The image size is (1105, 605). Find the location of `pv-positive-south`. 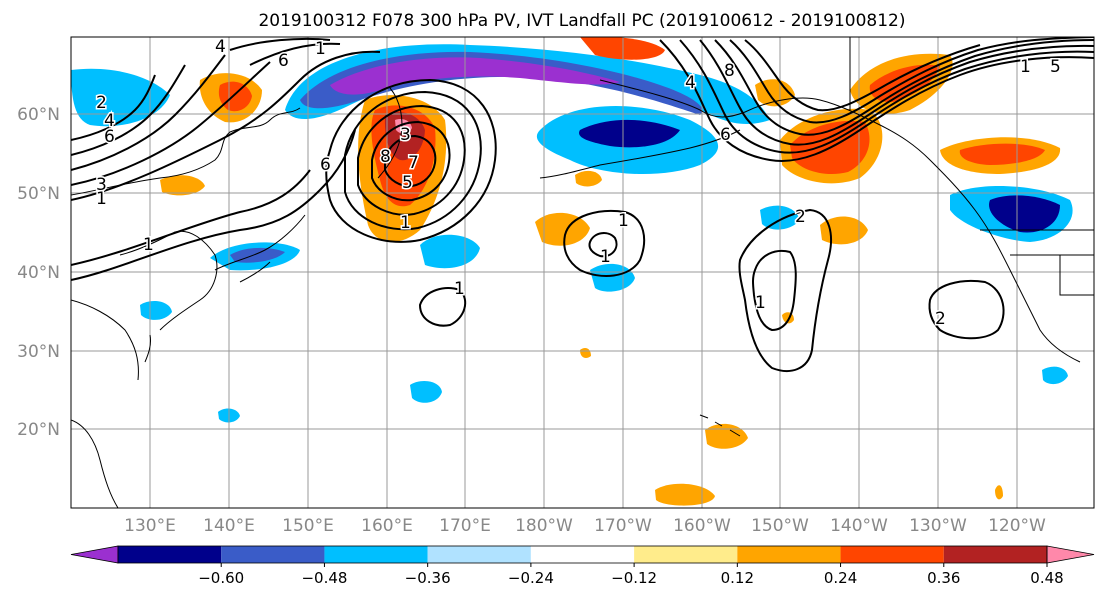

pv-positive-south is located at coordinates (685, 494).